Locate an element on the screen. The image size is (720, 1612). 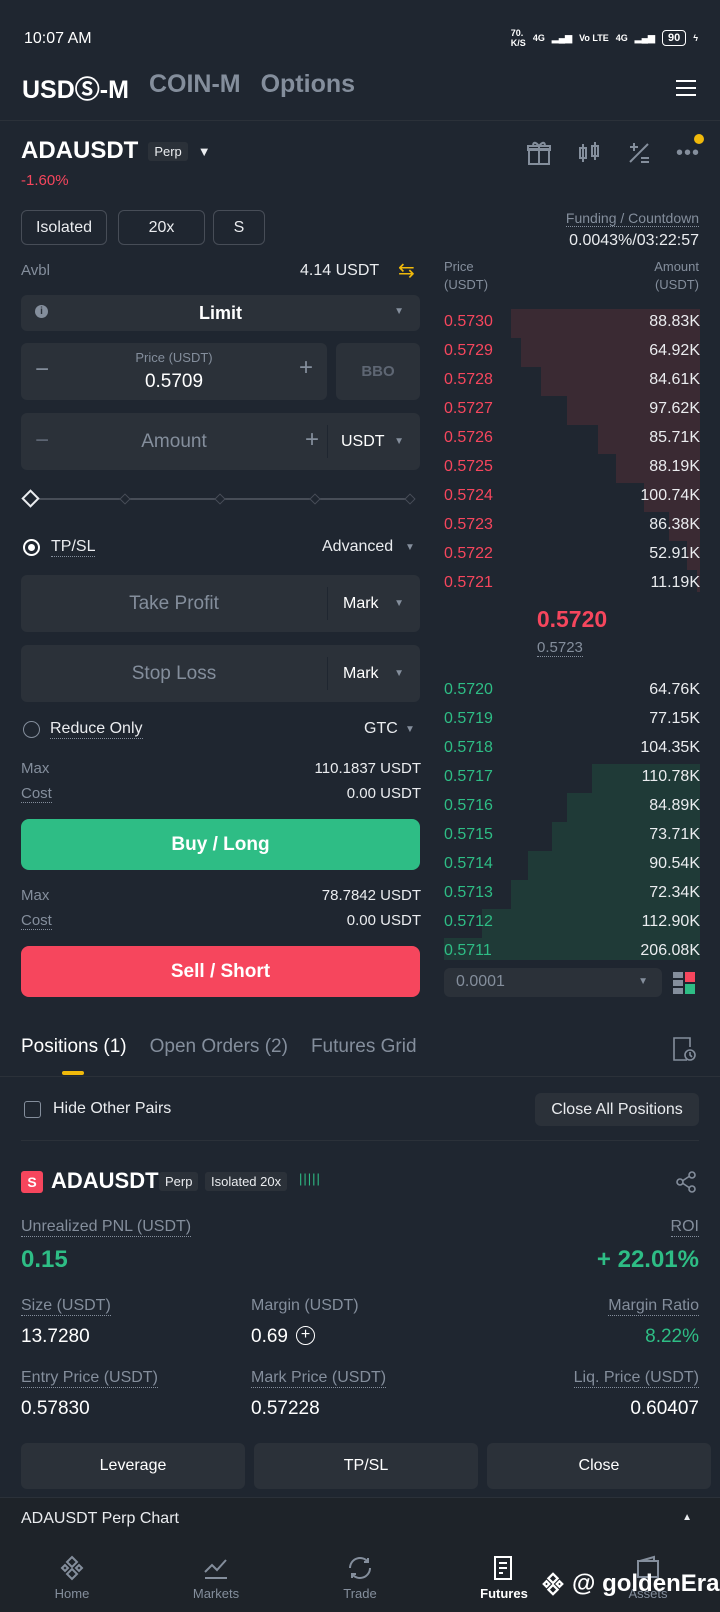
ask-row: 0.5728 84.61K is located at coordinates (572, 381).